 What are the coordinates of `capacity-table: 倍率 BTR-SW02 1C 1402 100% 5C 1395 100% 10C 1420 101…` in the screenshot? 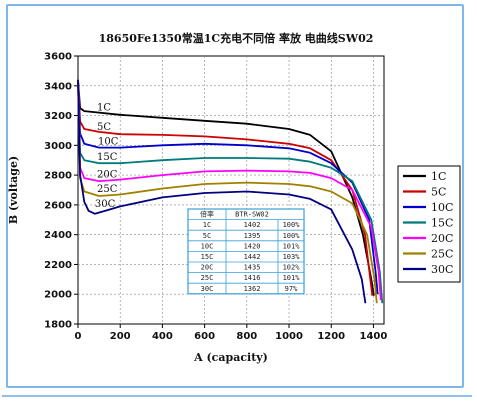 It's located at (246, 251).